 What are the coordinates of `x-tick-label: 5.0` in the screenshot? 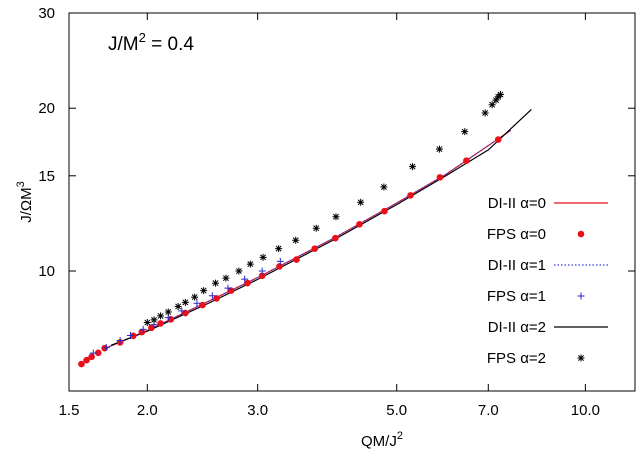 It's located at (396, 410).